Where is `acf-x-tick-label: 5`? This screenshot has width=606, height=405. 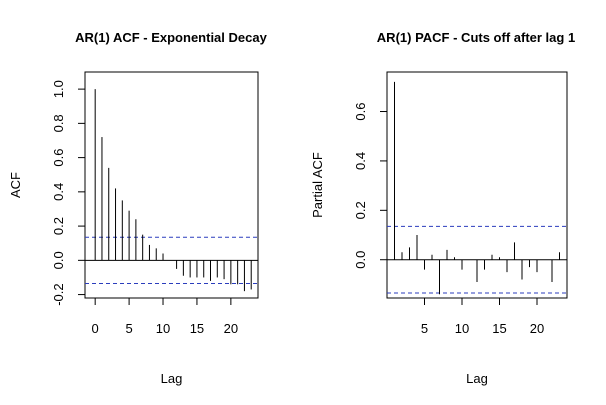 acf-x-tick-label: 5 is located at coordinates (128, 328).